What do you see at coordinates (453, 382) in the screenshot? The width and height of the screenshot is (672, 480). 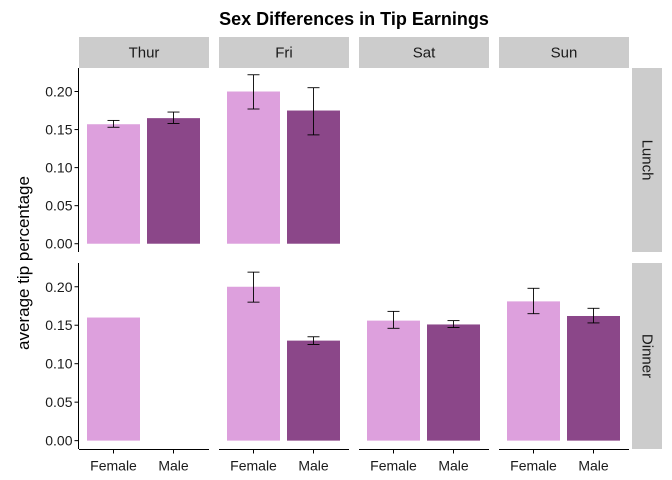 I see `bar-dinner-sat-male` at bounding box center [453, 382].